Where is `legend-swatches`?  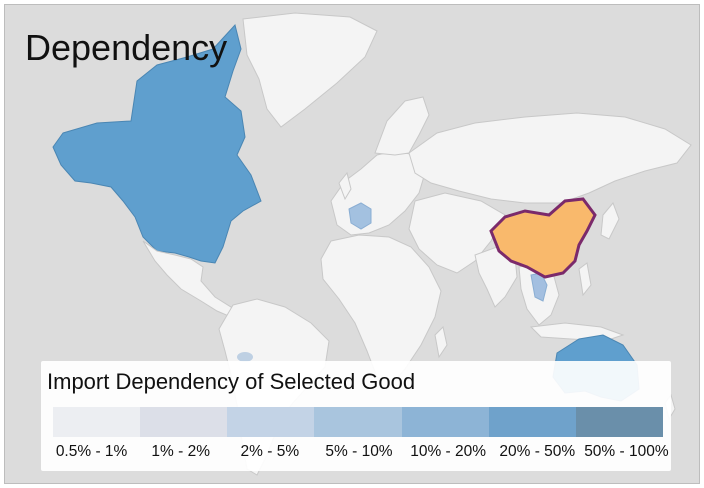 legend-swatches is located at coordinates (358, 422).